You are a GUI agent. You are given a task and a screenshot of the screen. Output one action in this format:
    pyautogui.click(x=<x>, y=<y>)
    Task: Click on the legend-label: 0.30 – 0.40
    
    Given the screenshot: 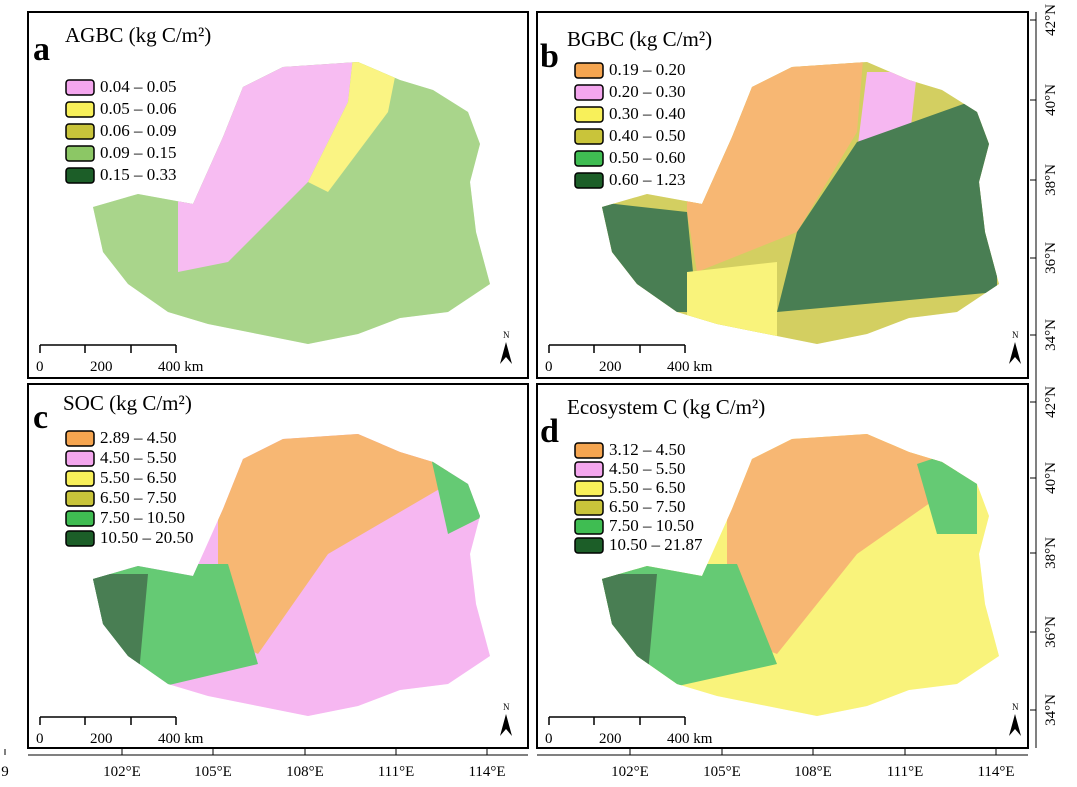 What is the action you would take?
    pyautogui.click(x=647, y=113)
    